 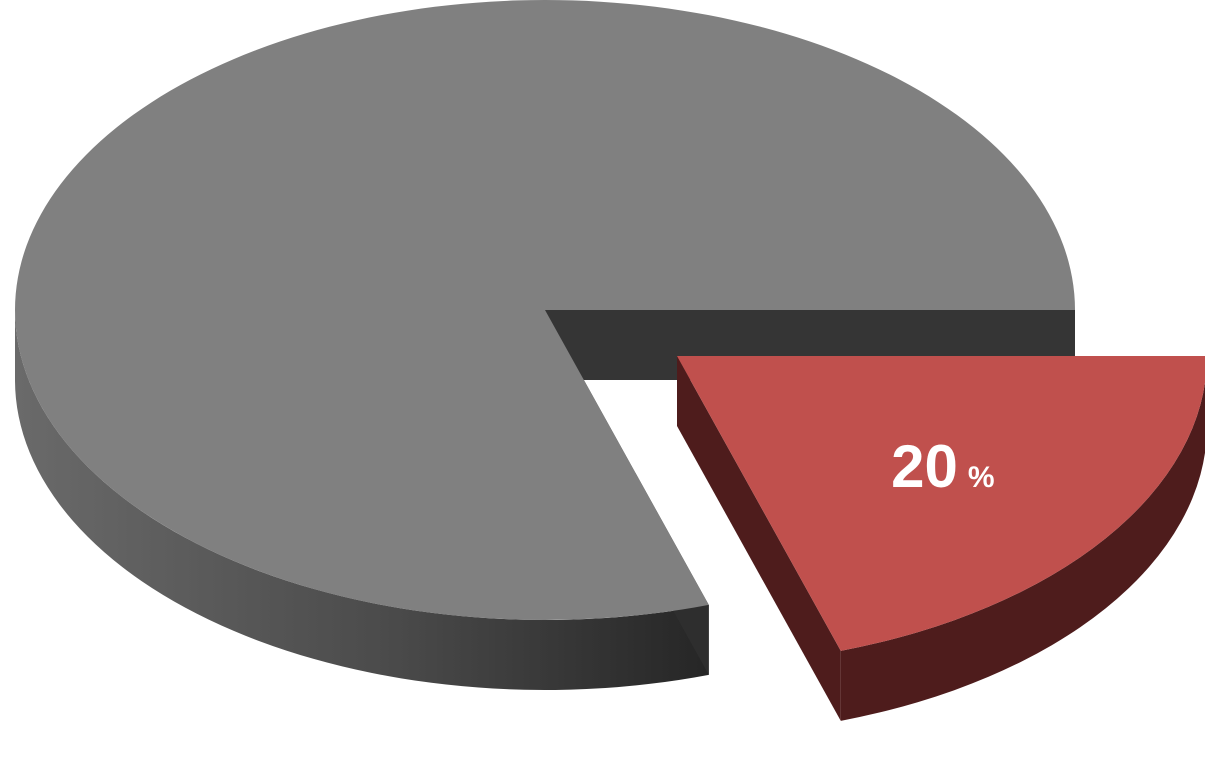 What do you see at coordinates (759, 538) in the screenshot?
I see `red-slice-cut-face` at bounding box center [759, 538].